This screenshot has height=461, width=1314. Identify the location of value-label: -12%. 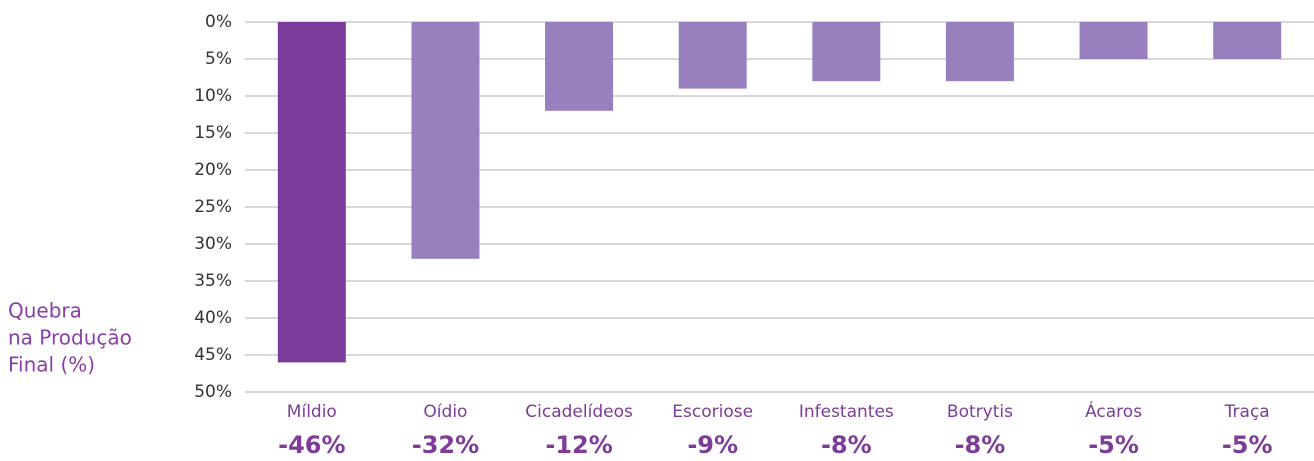
(578, 445).